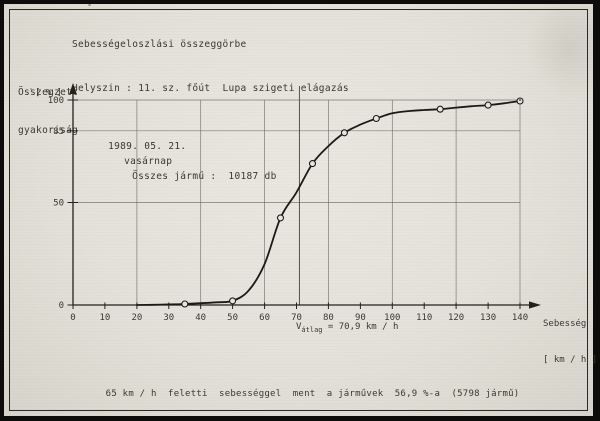  I want to click on mean-value: = 70,9 km / h, so click(360, 327).